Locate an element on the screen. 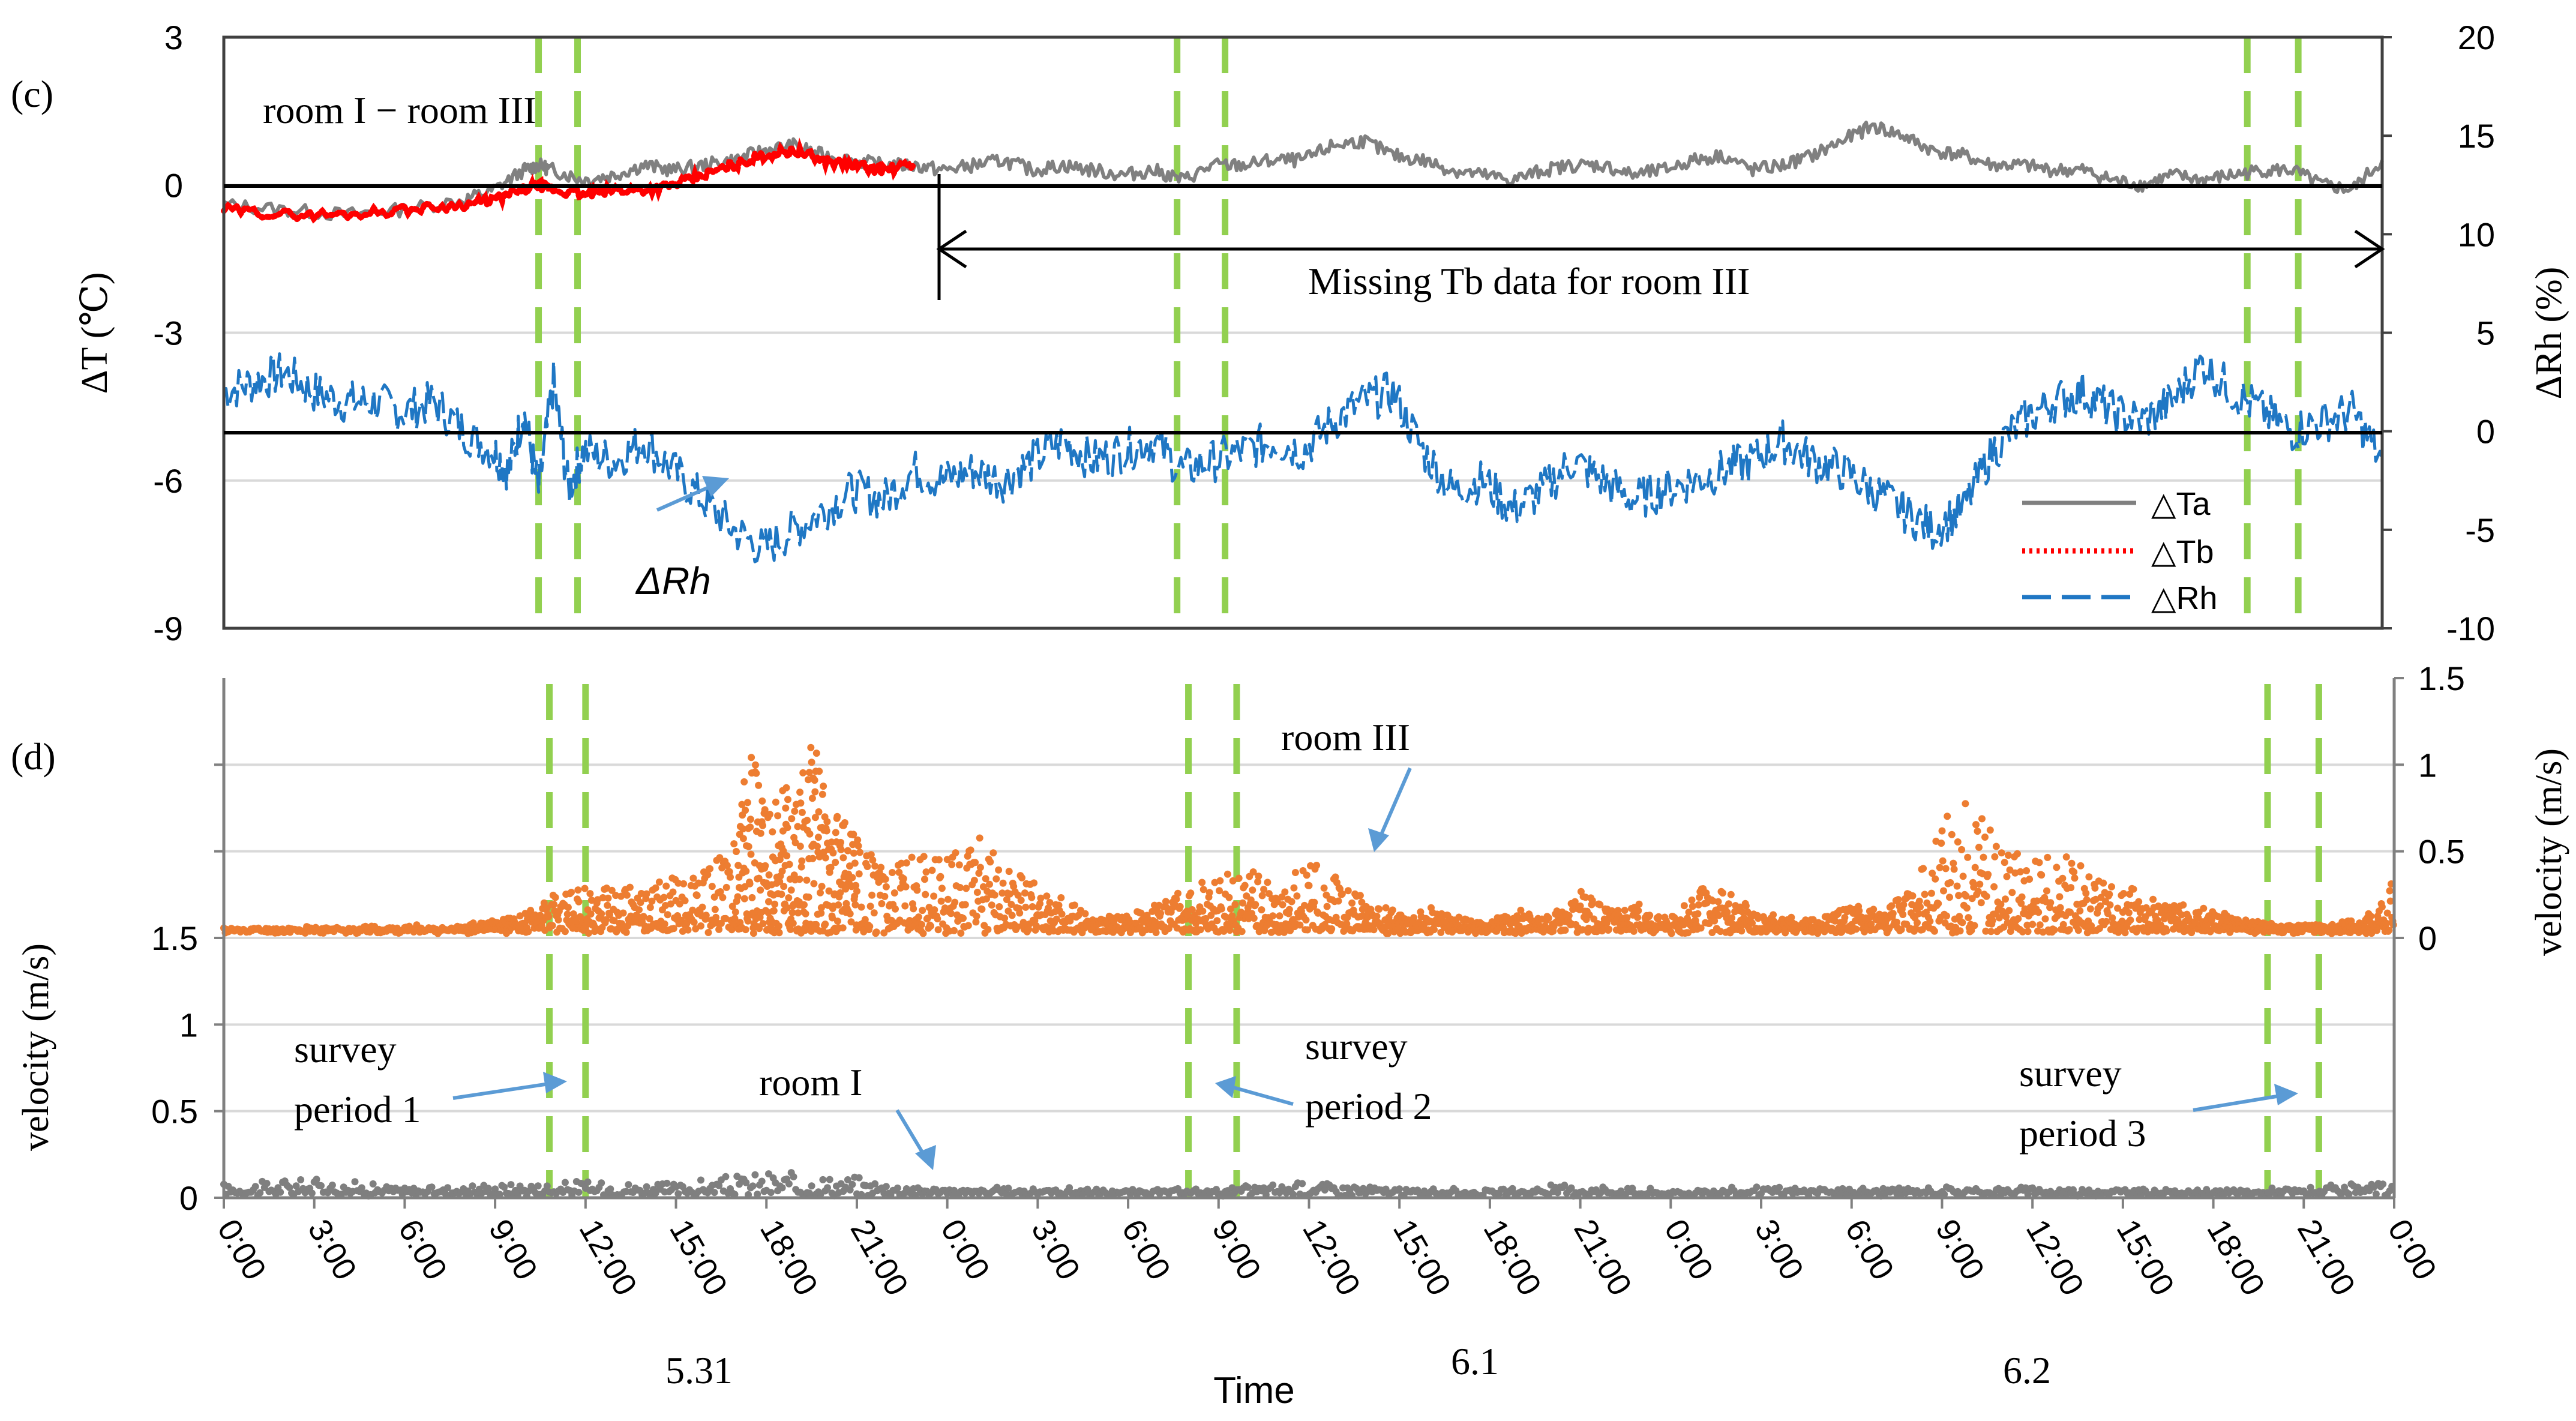 The height and width of the screenshot is (1421, 2576). panel-c-left-tick-label: -9 is located at coordinates (168, 628).